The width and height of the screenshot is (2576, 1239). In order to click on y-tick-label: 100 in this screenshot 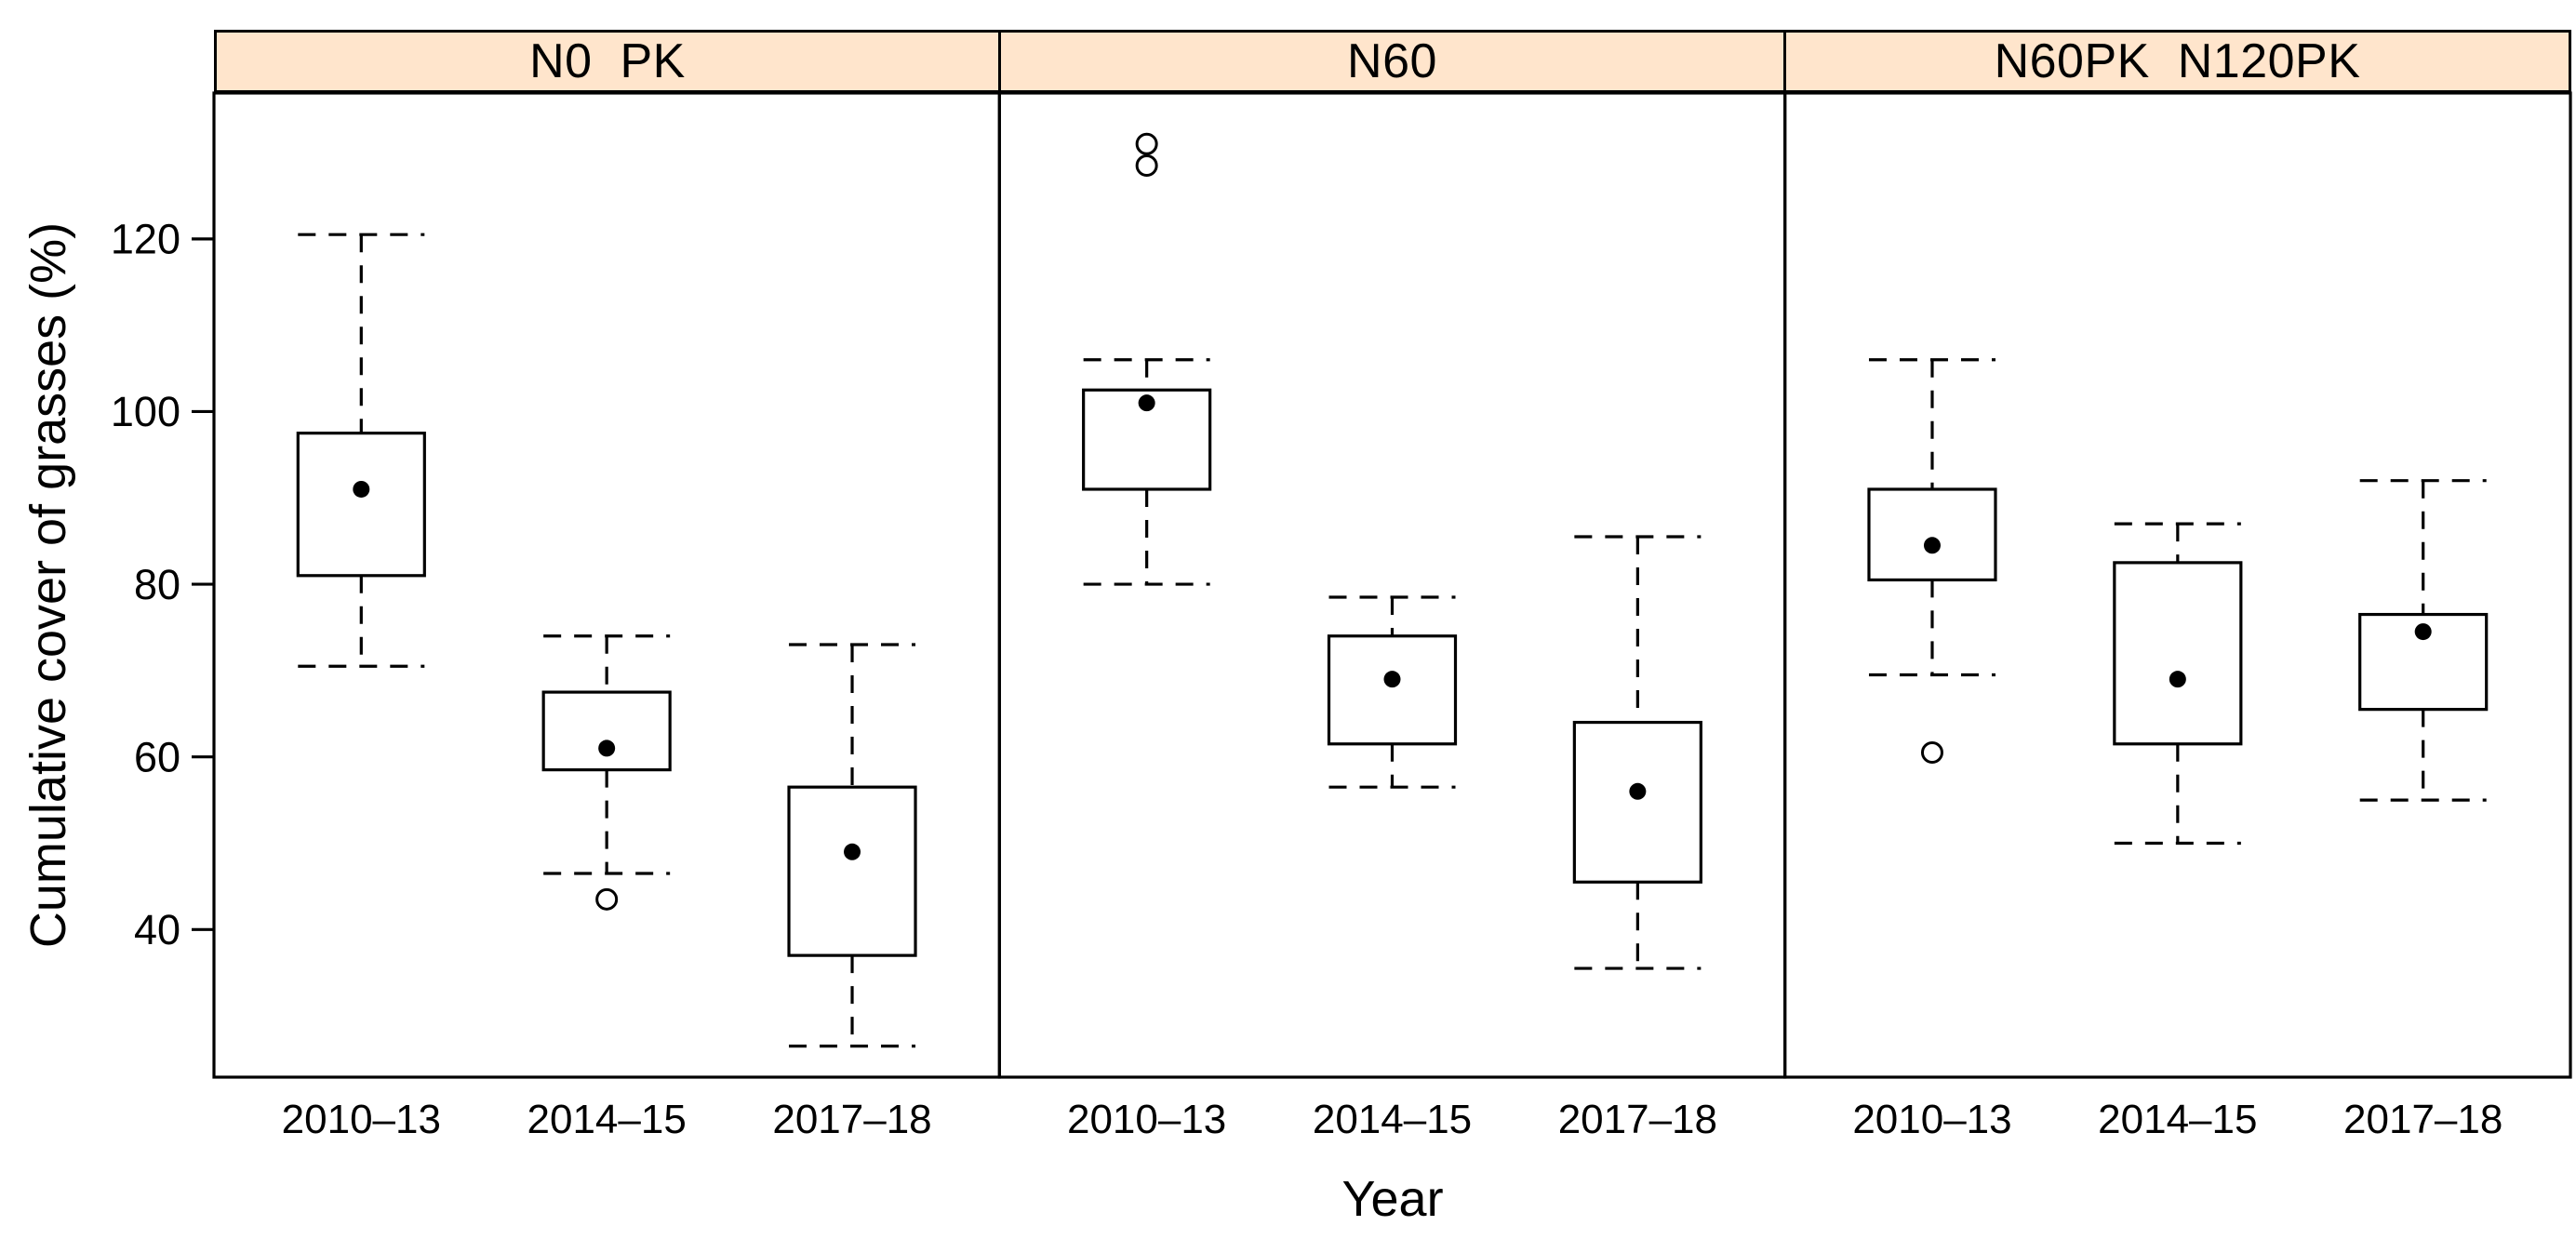, I will do `click(145, 411)`.